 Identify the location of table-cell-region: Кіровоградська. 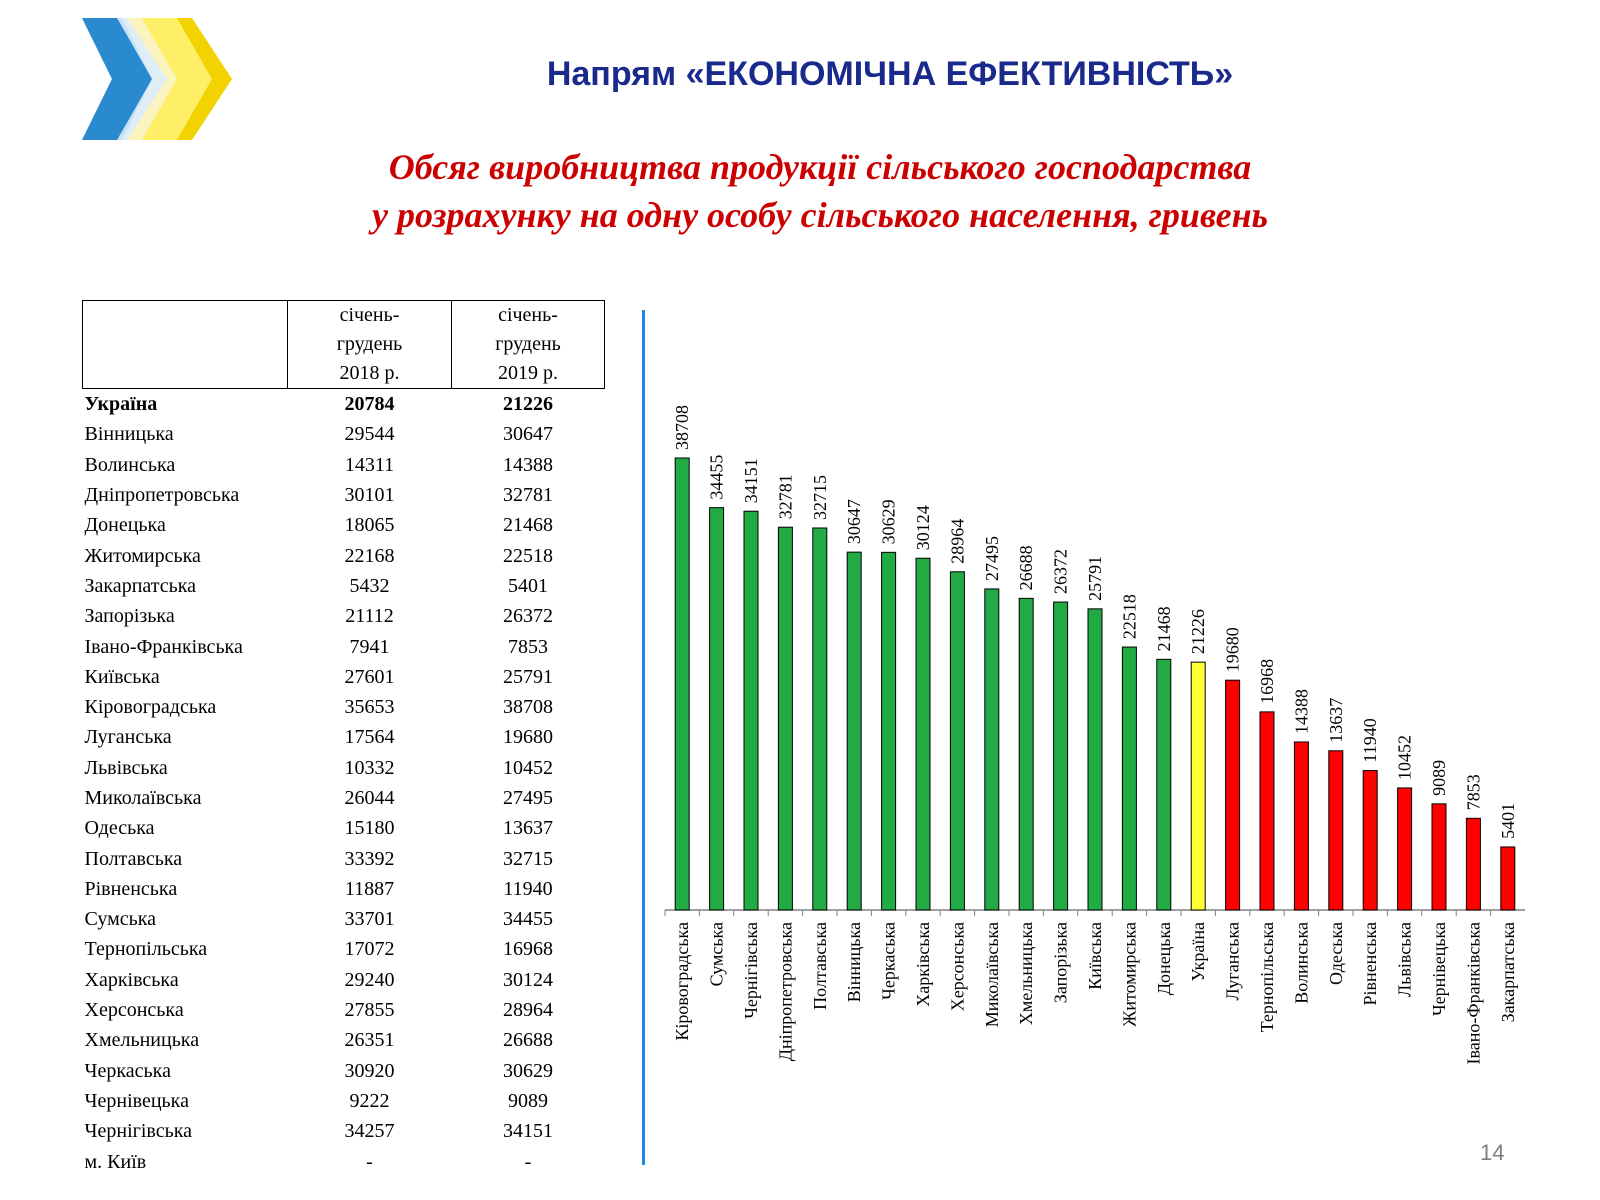
(150, 707).